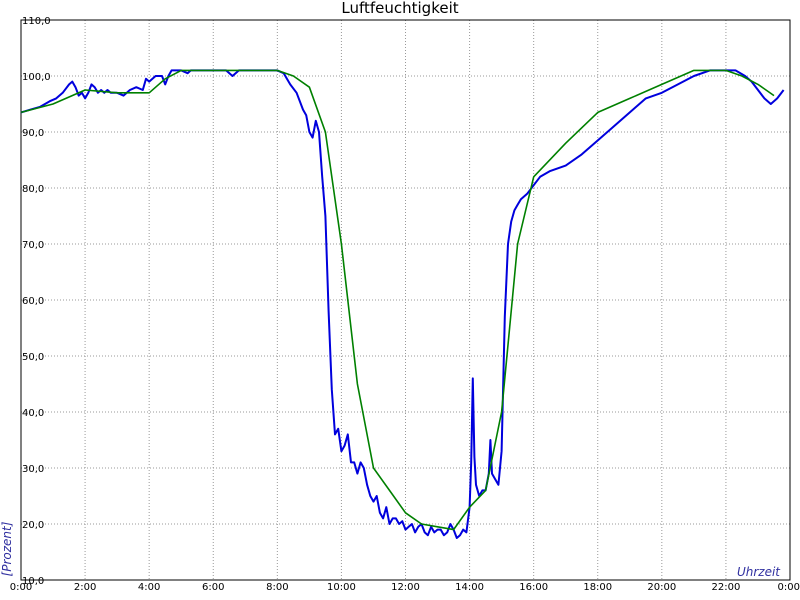 This screenshot has width=800, height=600. I want to click on x-tick-label: 4:00, so click(149, 587).